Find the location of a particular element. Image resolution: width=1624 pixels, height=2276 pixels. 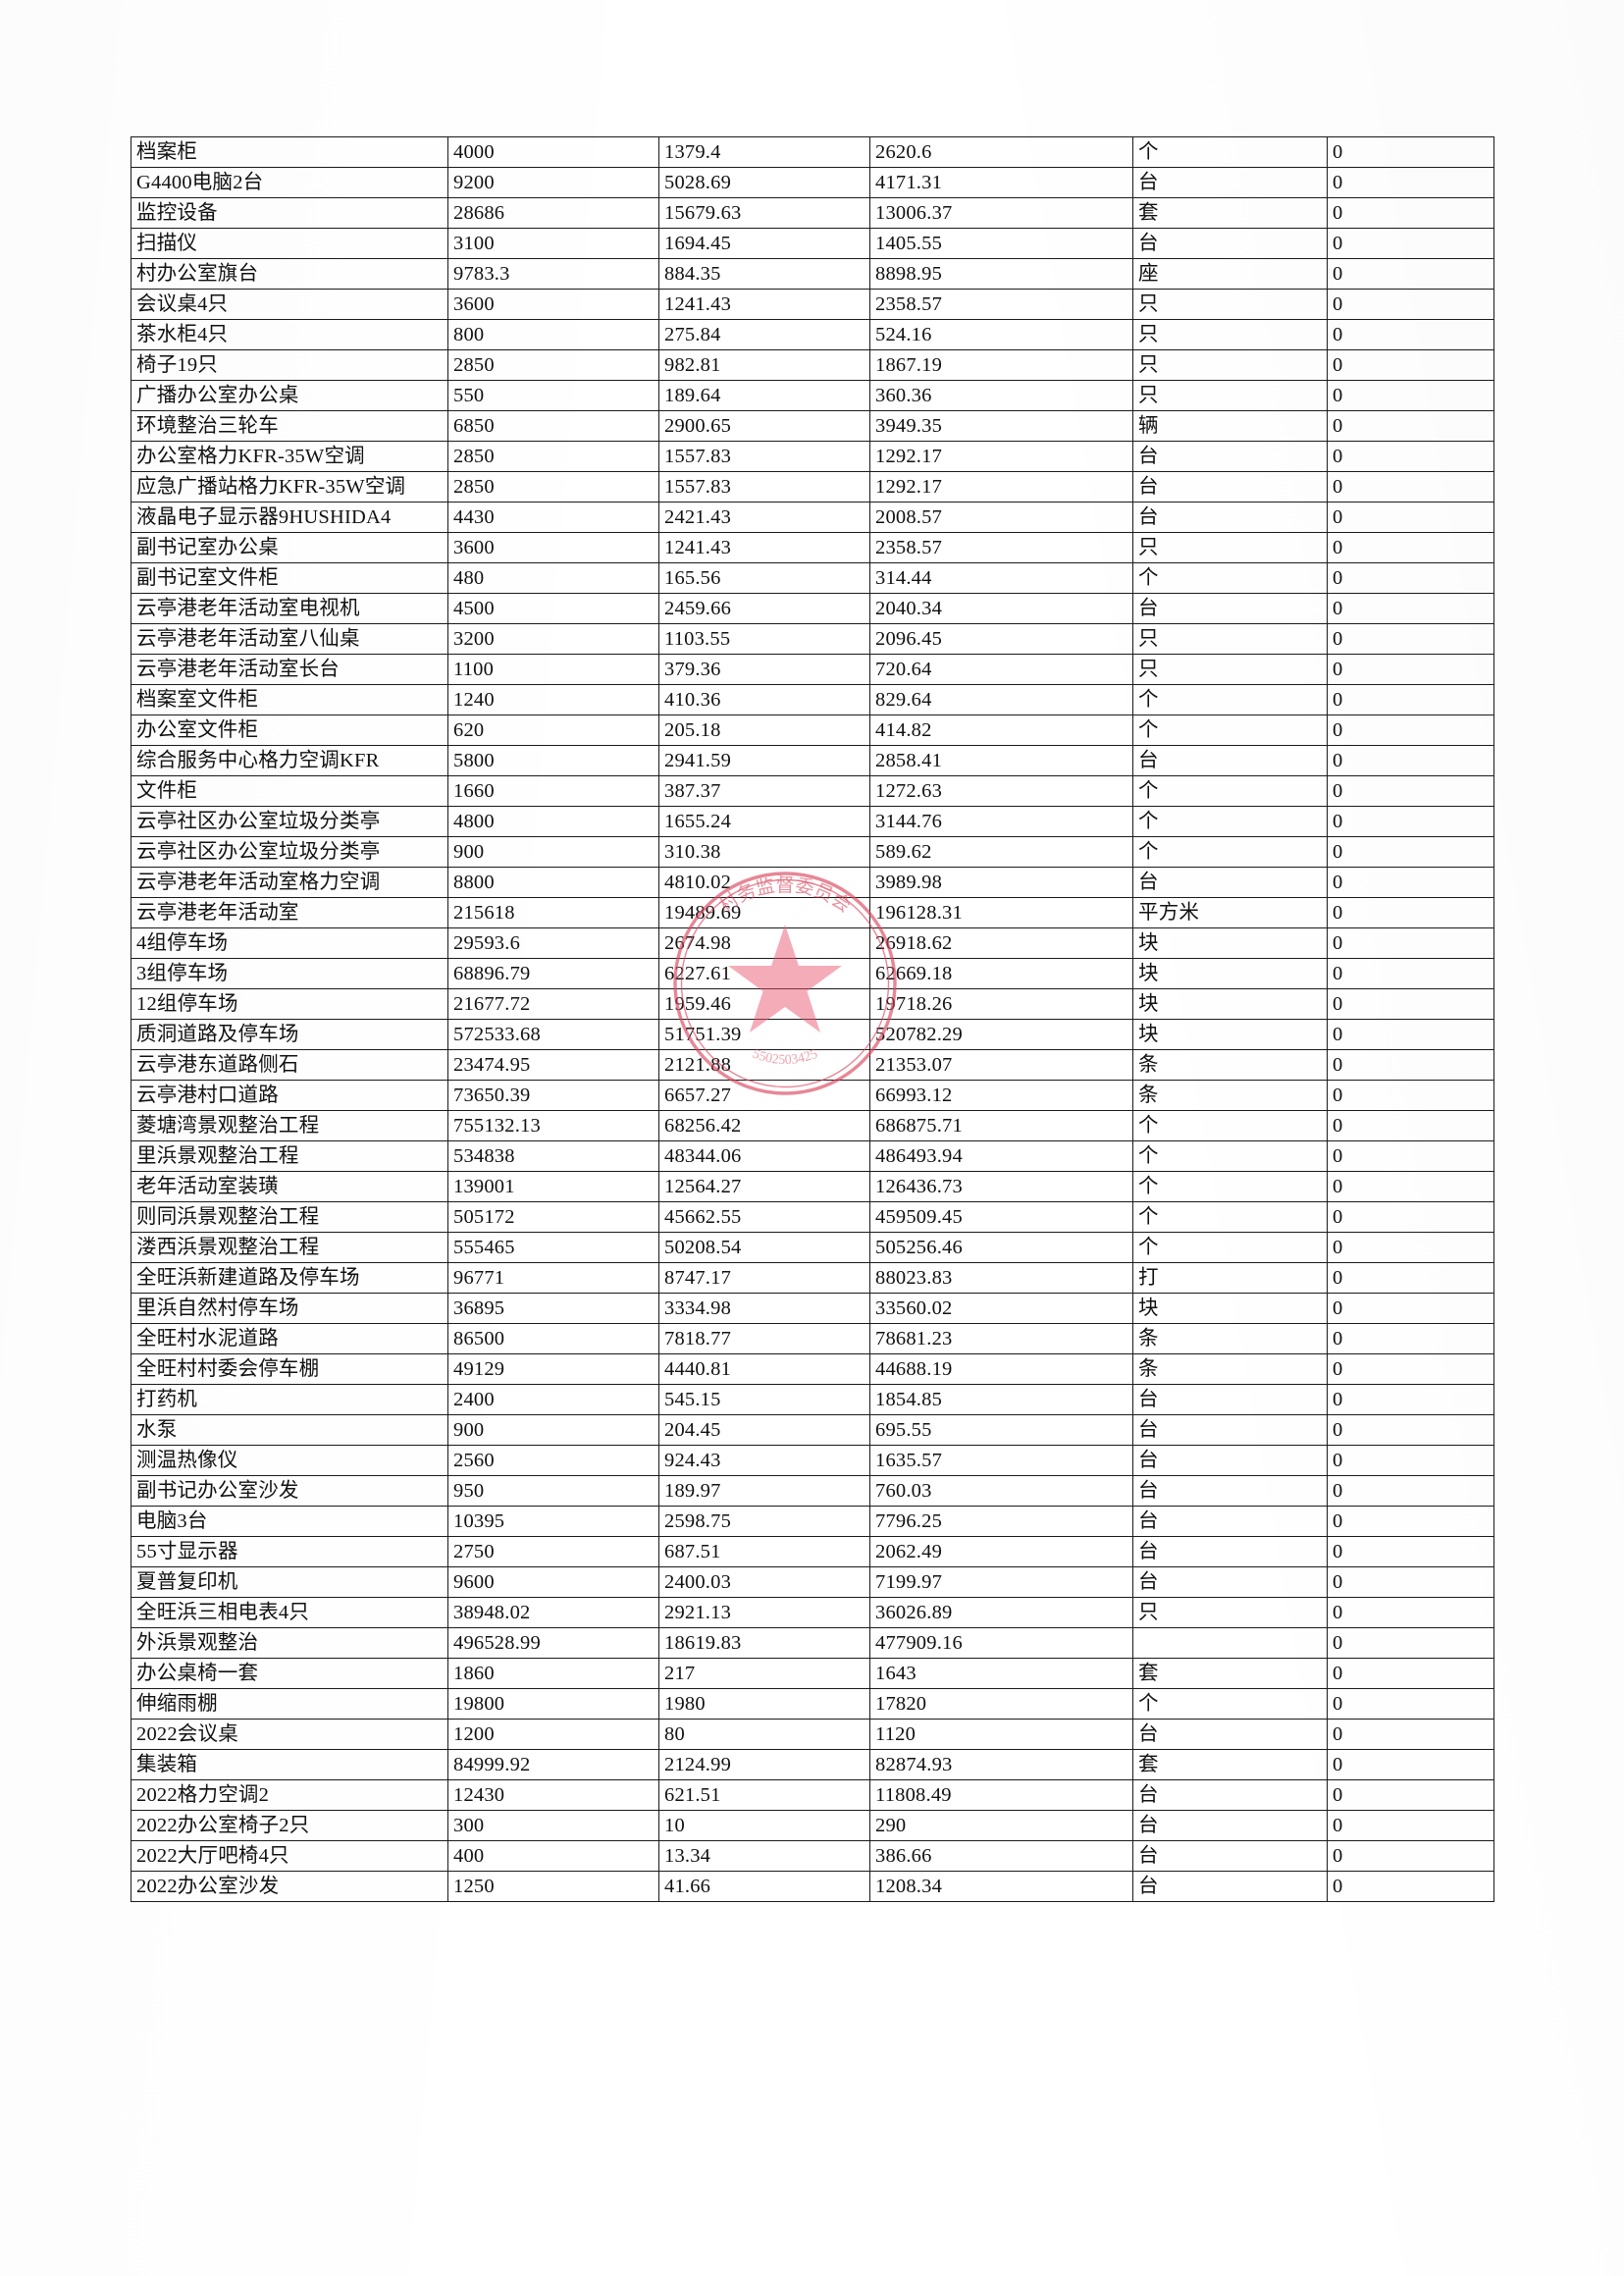

cell-unit: 座 is located at coordinates (1230, 274).